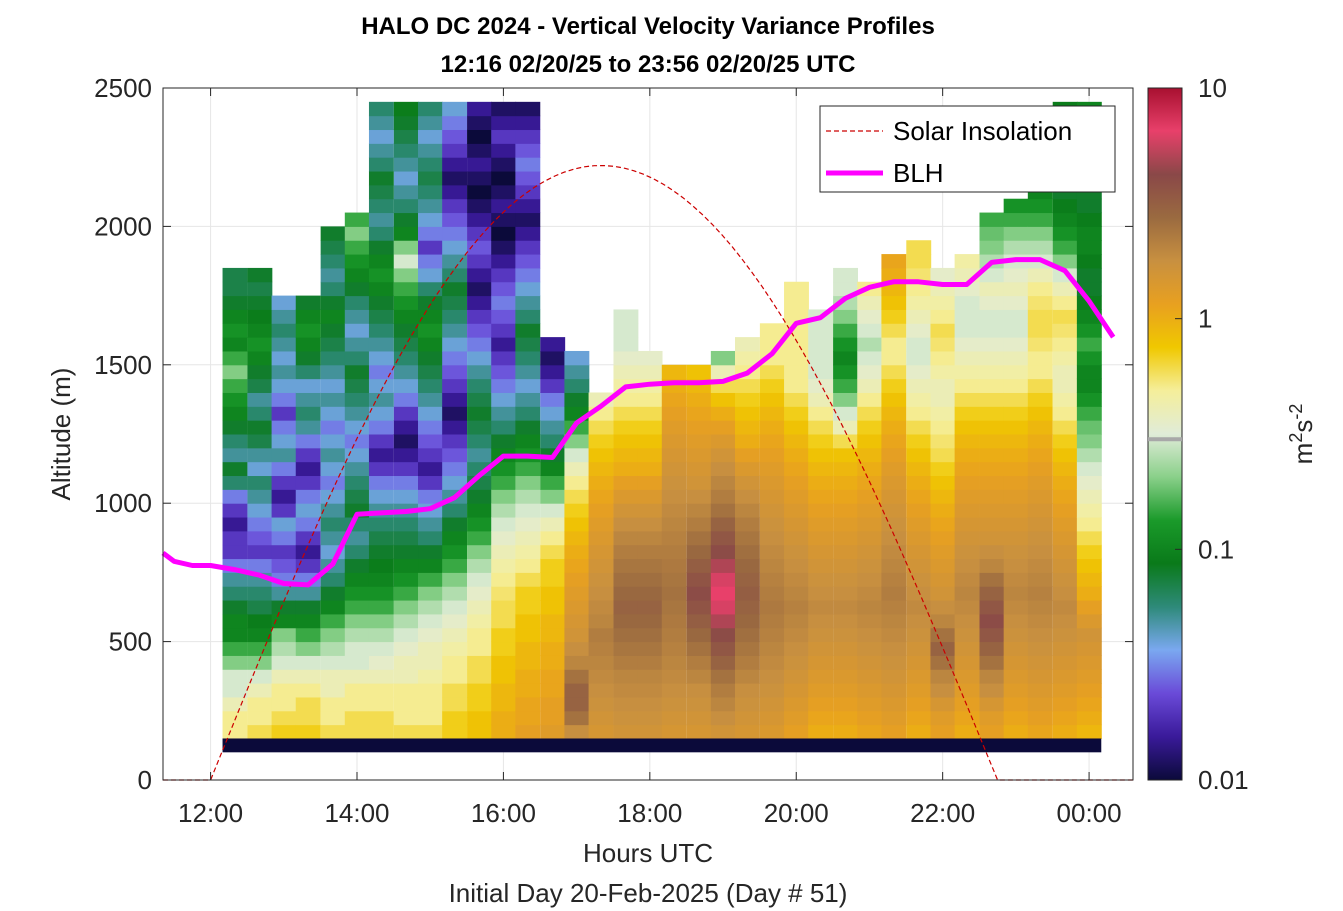 The image size is (1343, 911). Describe the element at coordinates (1302, 434) in the screenshot. I see `colorbar-label: m2s-2` at that location.